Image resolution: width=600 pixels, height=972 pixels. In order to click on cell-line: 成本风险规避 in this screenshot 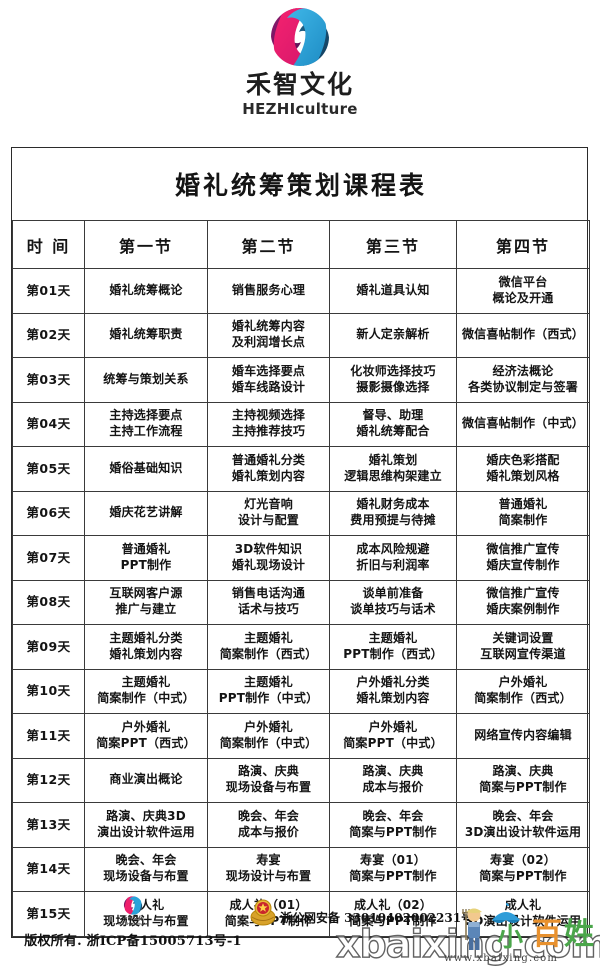, I will do `click(393, 548)`.